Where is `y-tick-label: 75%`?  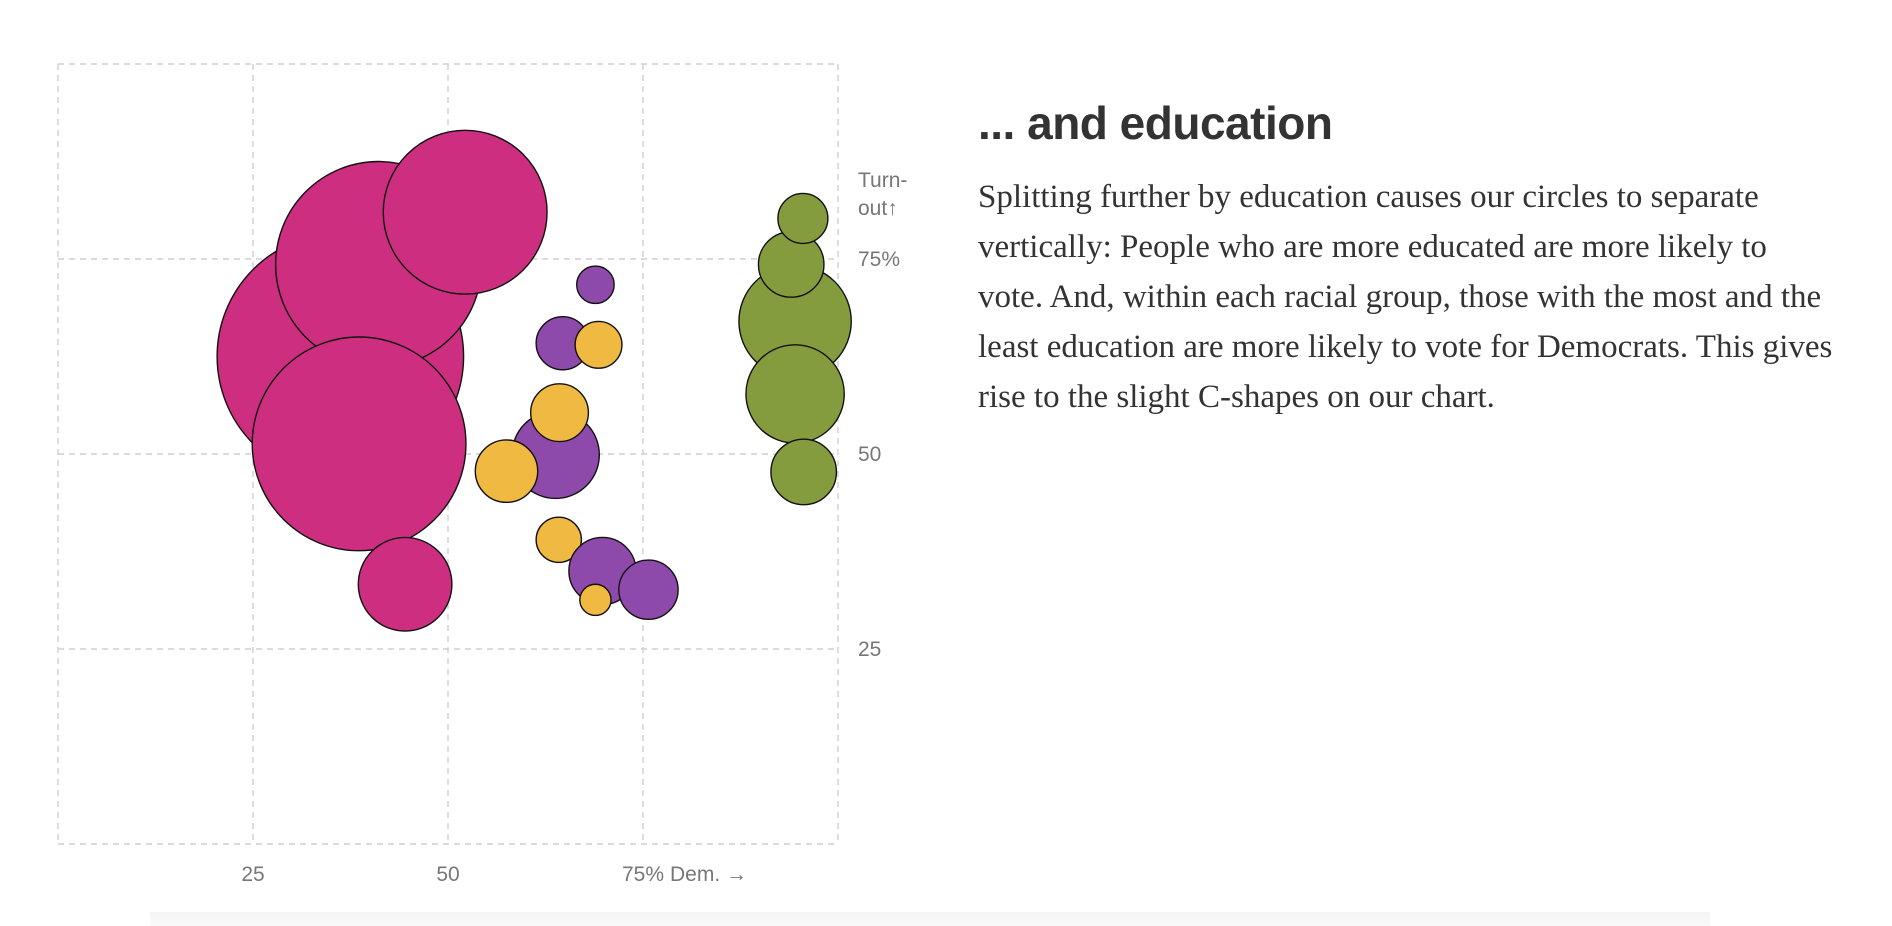 y-tick-label: 75% is located at coordinates (879, 259).